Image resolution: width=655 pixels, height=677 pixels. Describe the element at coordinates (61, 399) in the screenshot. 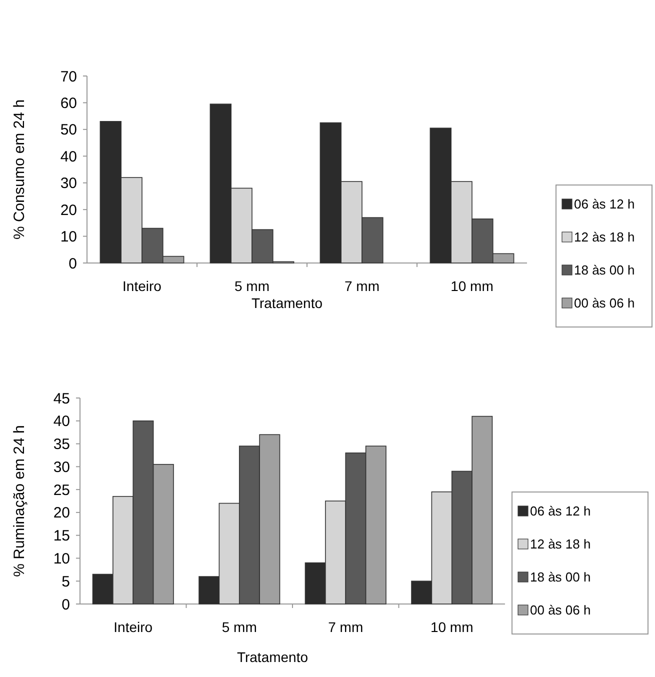

I see `y-tick-label: 45` at that location.